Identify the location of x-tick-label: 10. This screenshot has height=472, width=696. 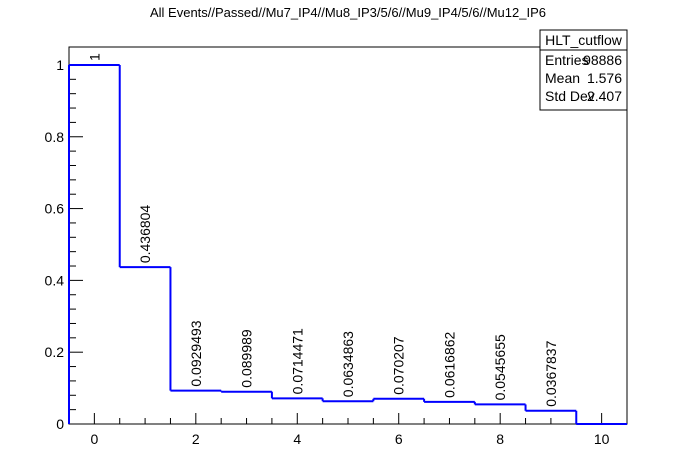
(602, 439).